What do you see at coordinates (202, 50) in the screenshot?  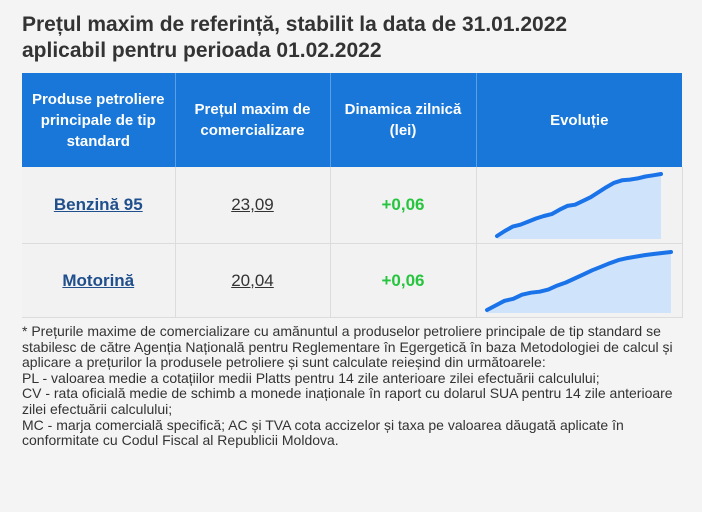 I see `title-line-2: aplicabil pentru perioada 01.02.2022` at bounding box center [202, 50].